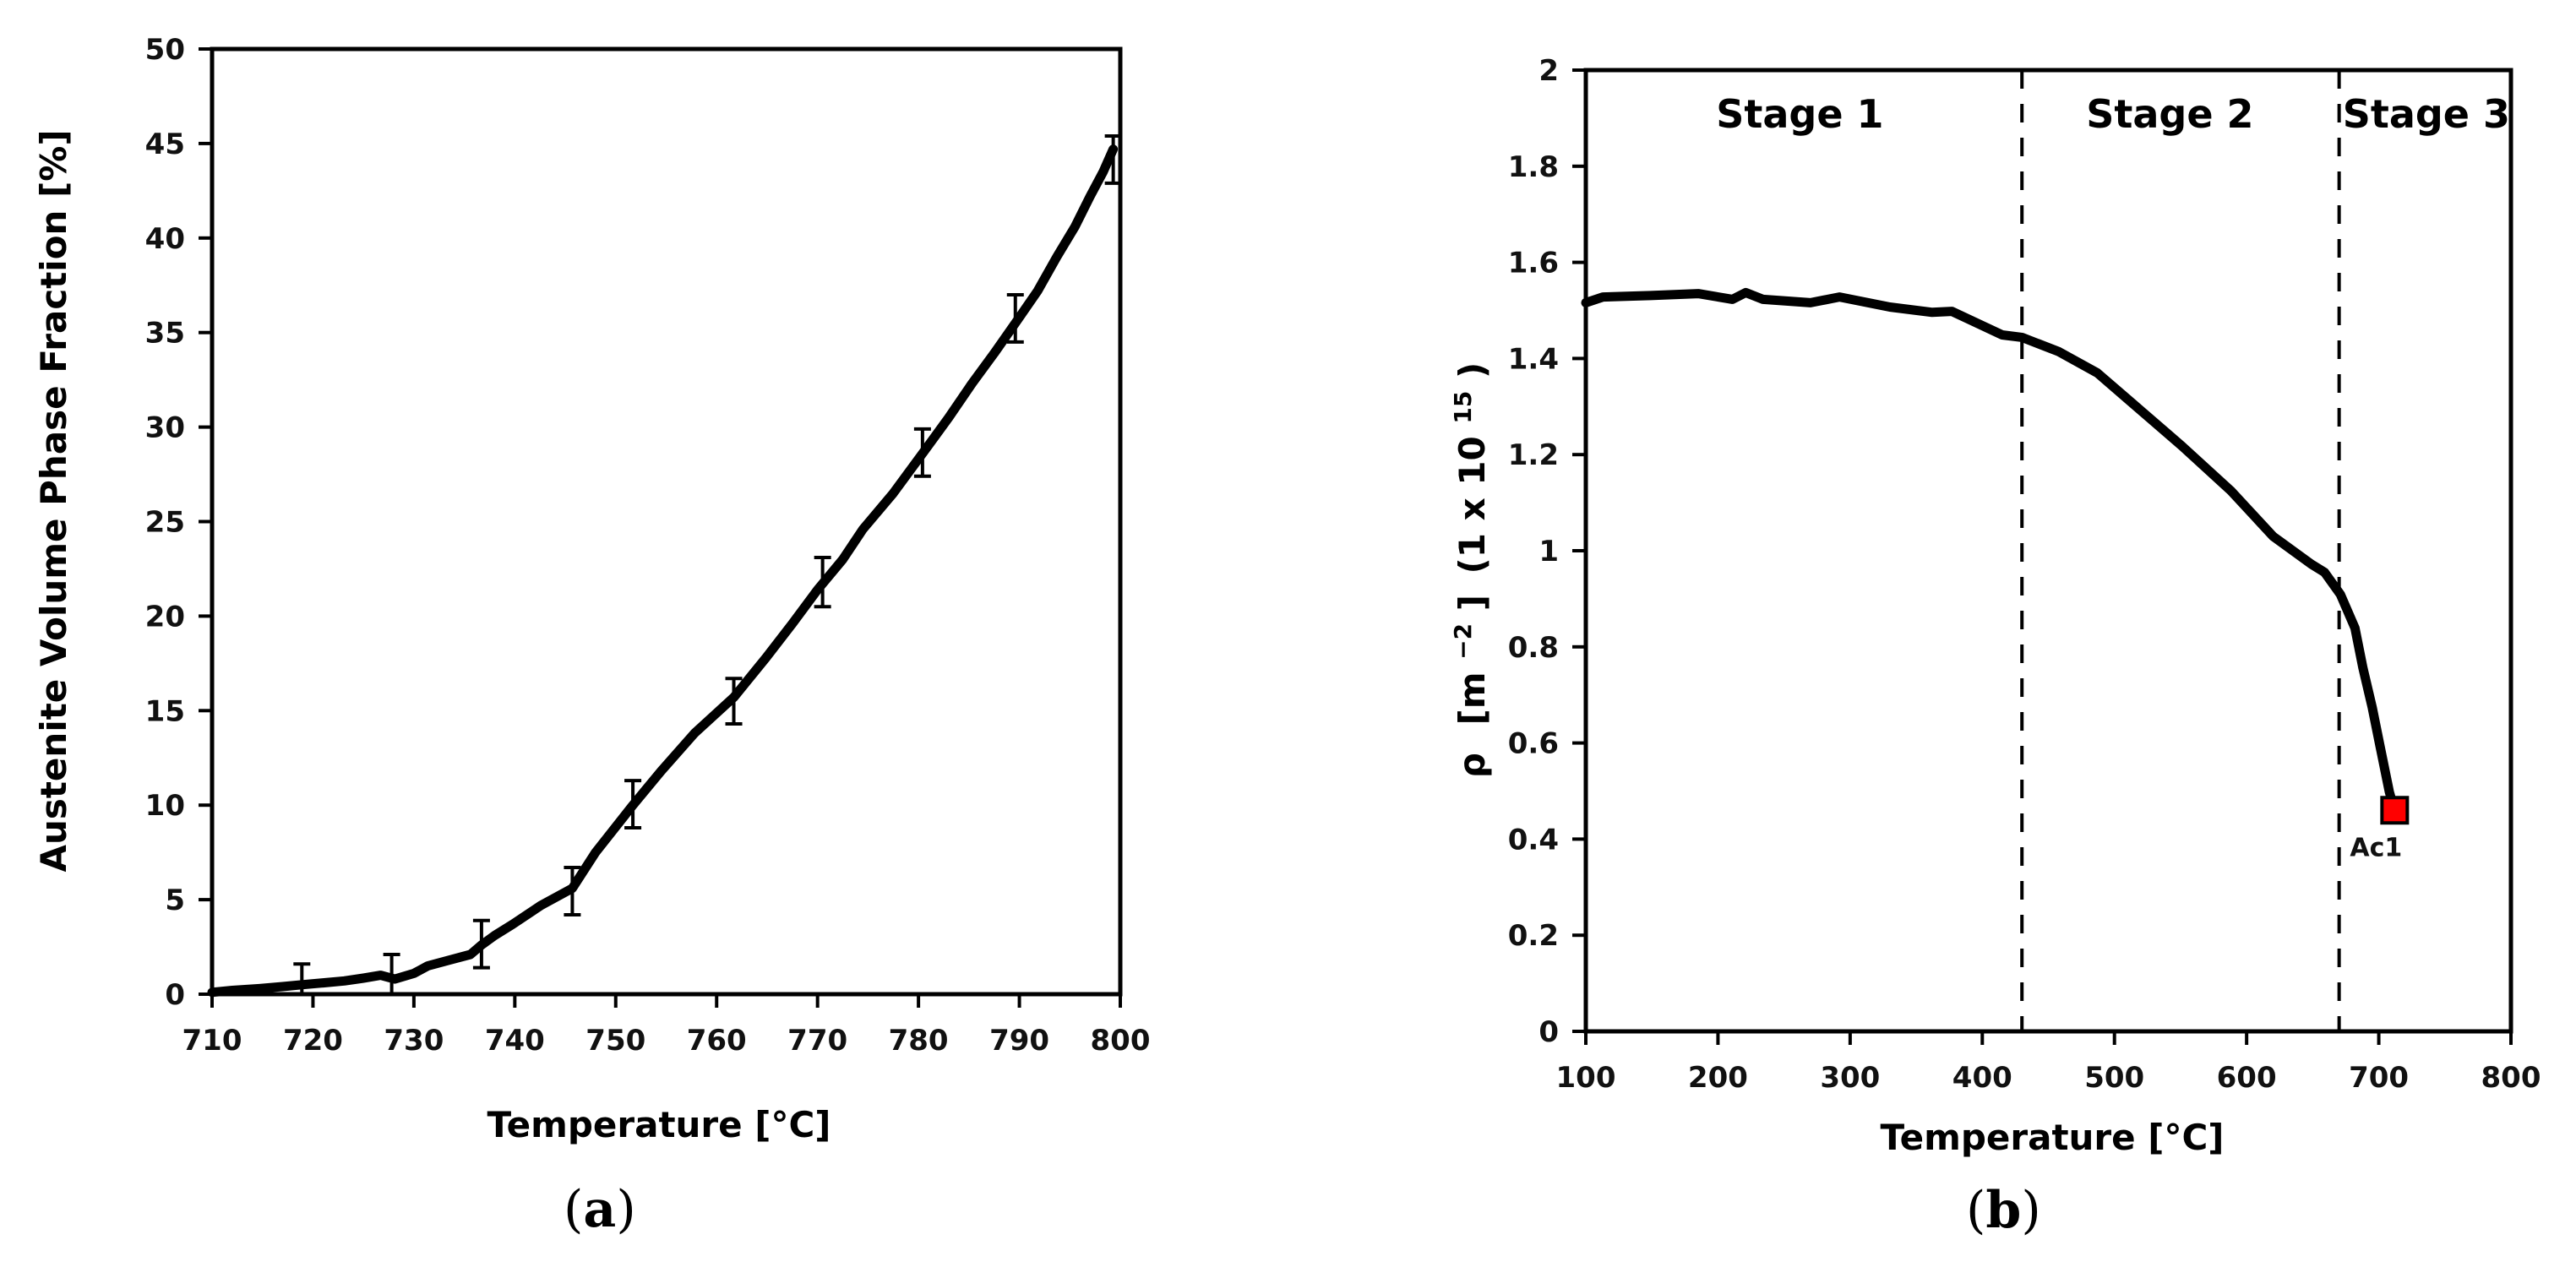 The height and width of the screenshot is (1278, 2576). I want to click on caption-a-letter: a, so click(600, 1209).